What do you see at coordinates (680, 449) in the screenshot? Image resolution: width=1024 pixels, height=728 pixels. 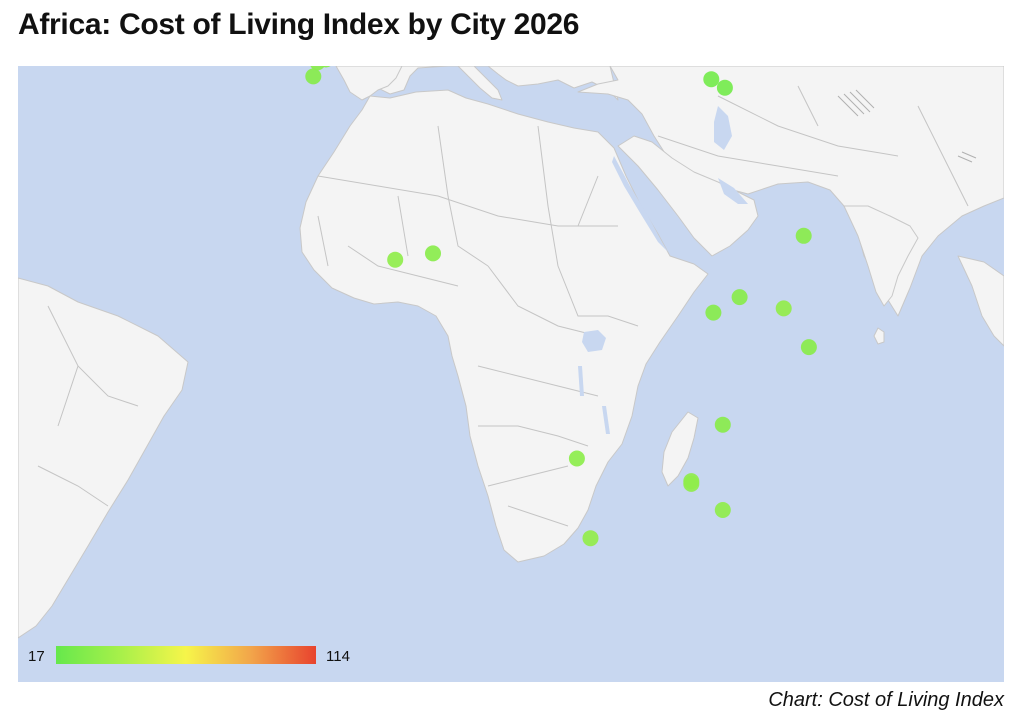 I see `madagascar` at bounding box center [680, 449].